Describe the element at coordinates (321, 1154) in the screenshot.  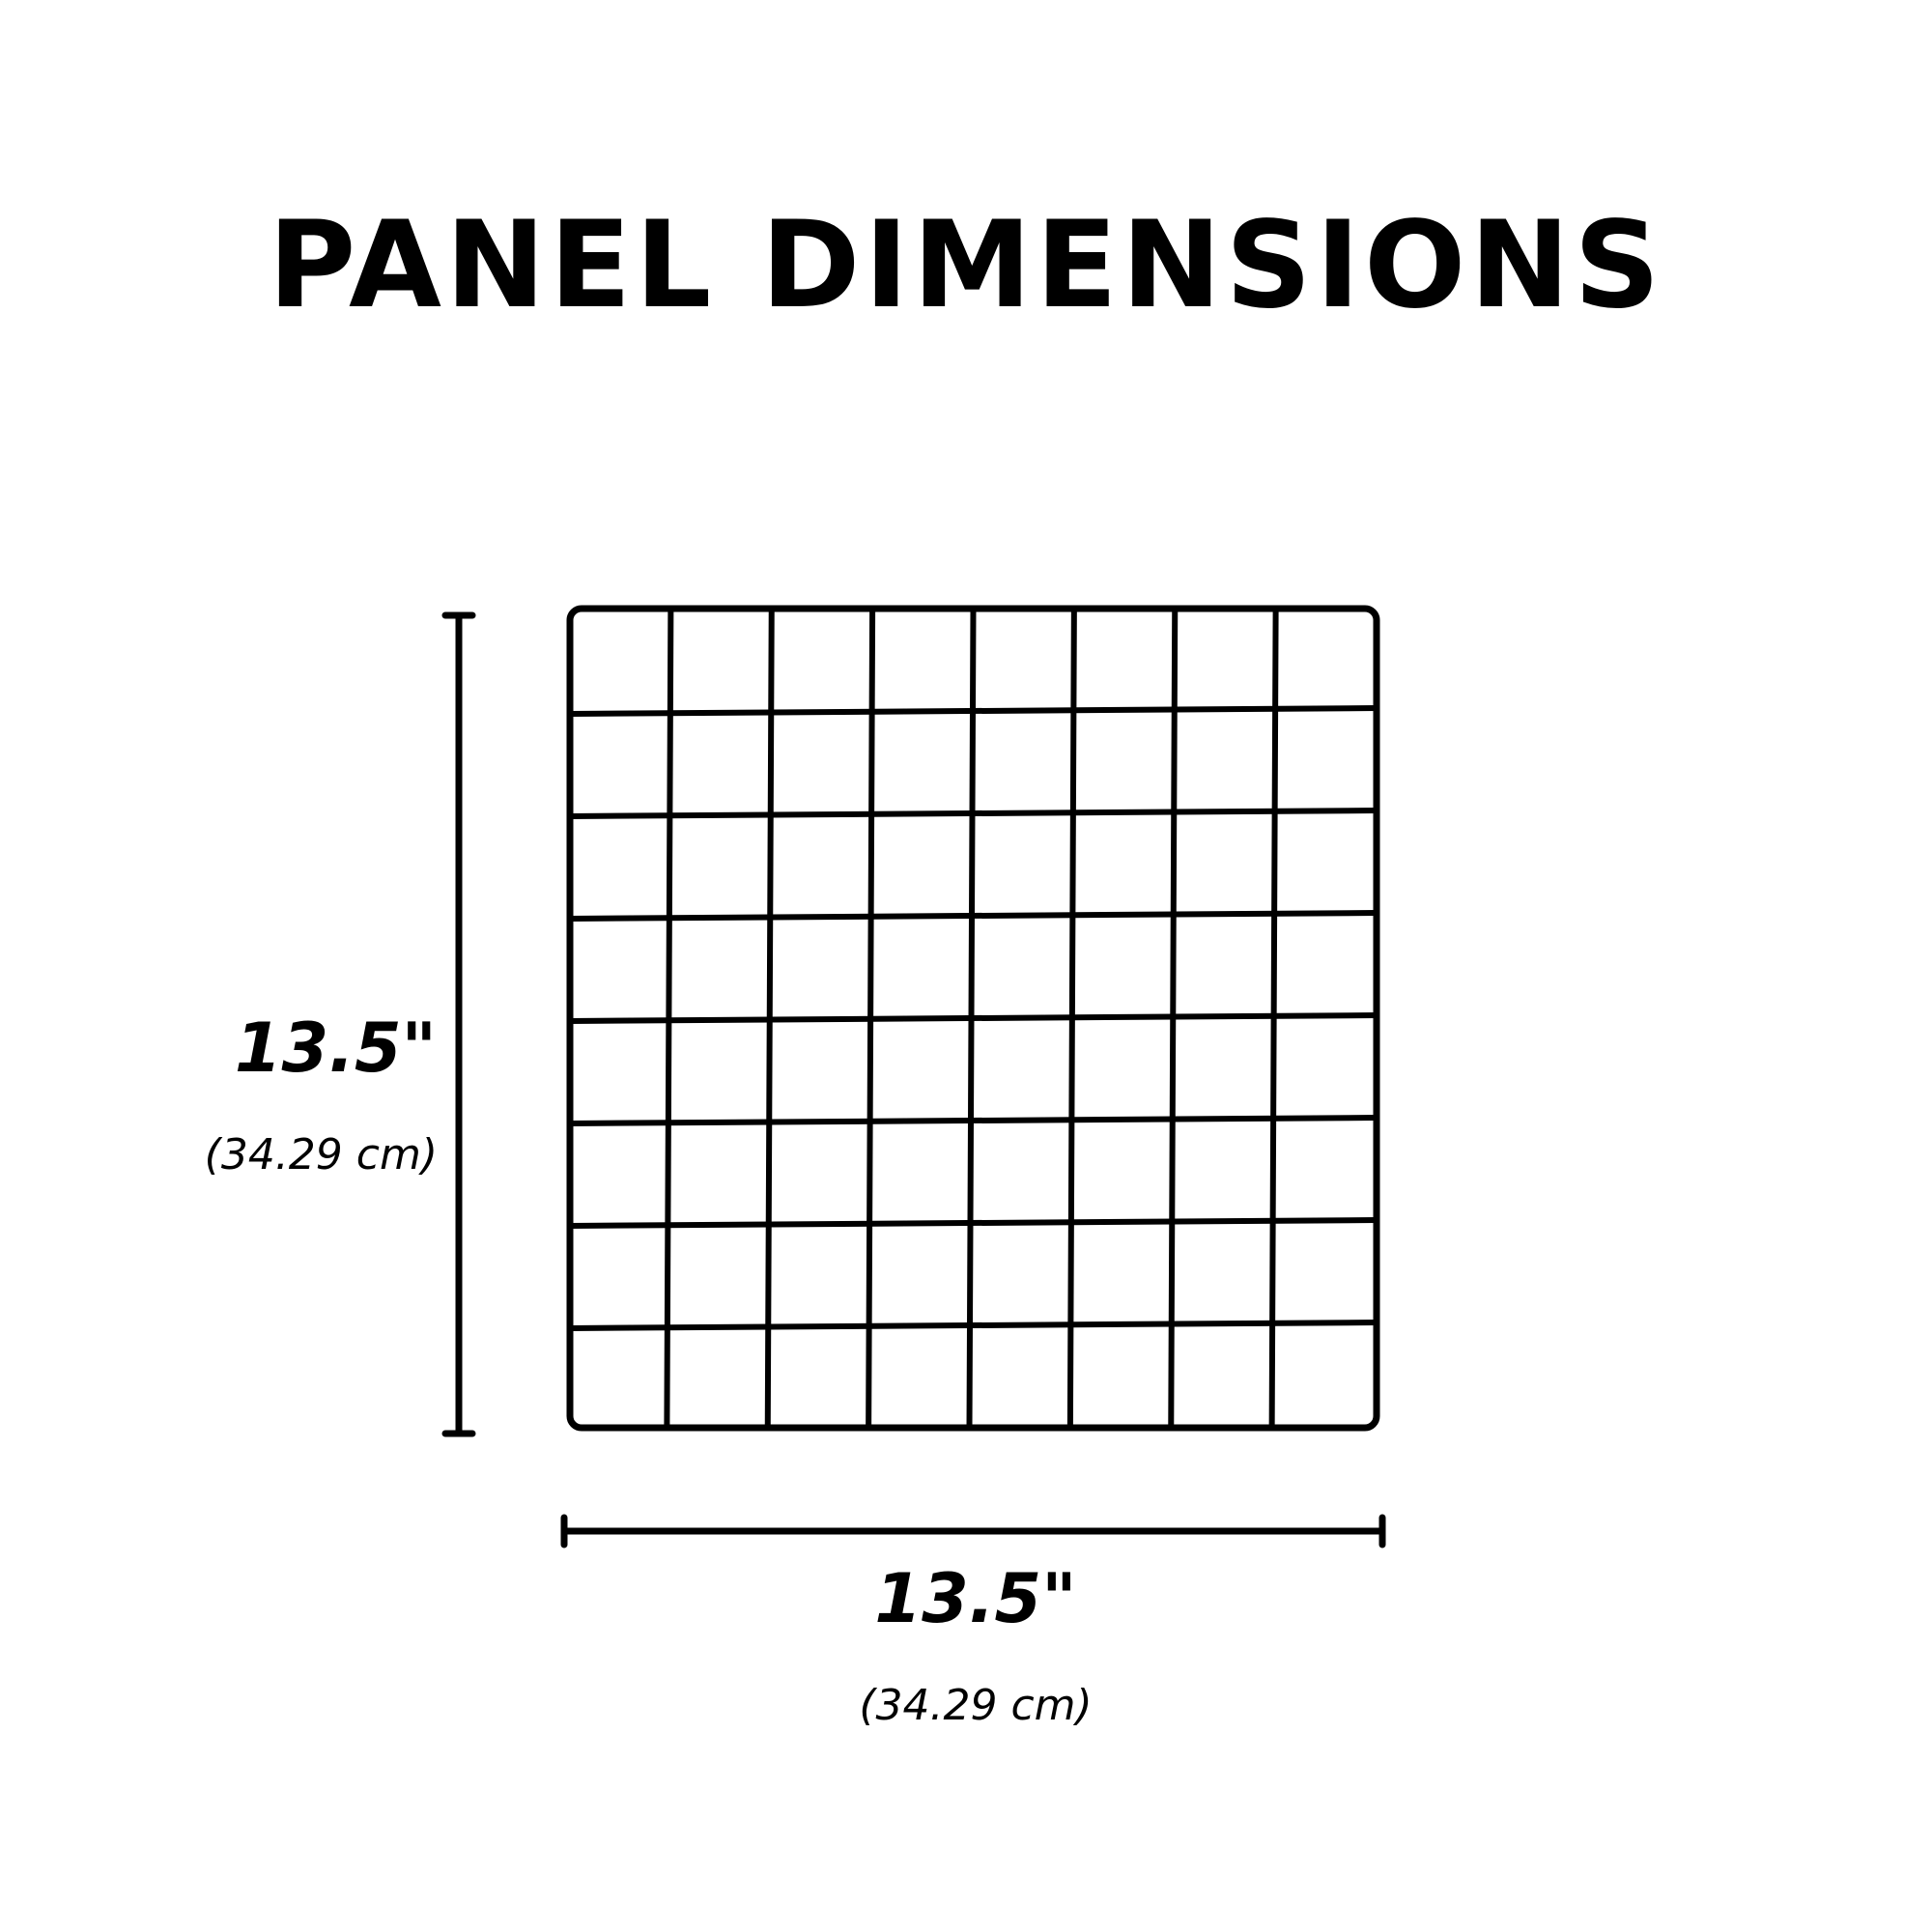
I see `height-metric-label: (34.29 cm)` at that location.